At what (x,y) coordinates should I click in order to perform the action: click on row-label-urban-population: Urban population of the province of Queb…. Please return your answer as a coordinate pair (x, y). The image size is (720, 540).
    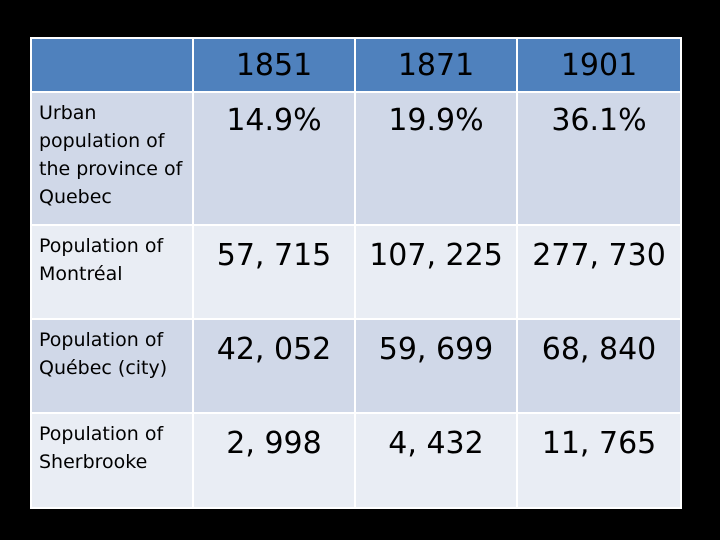
    Looking at the image, I should click on (112, 158).